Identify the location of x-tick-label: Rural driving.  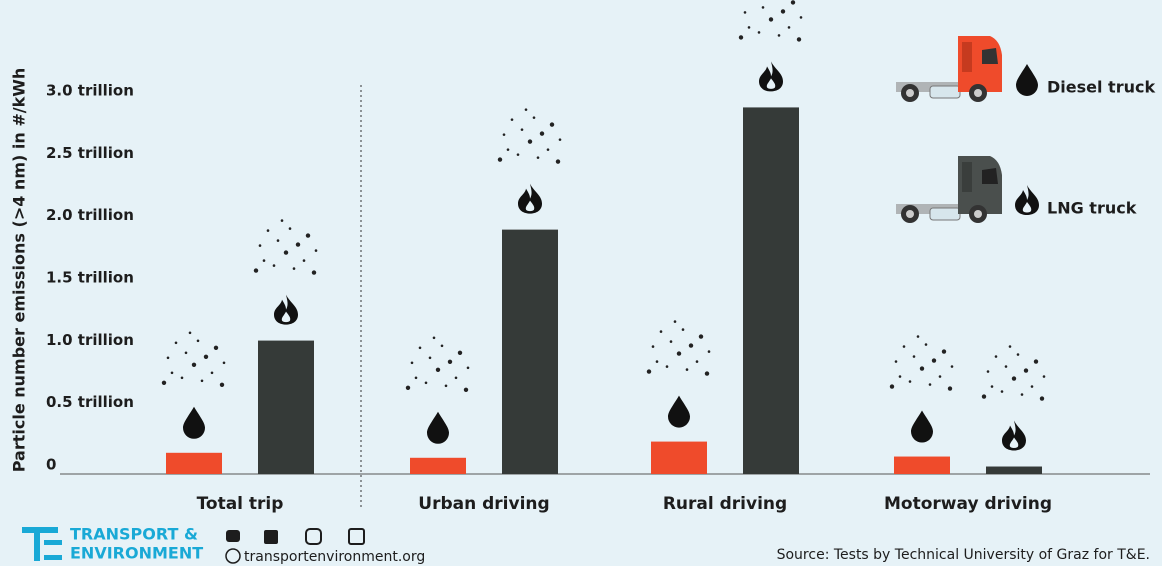
(725, 504).